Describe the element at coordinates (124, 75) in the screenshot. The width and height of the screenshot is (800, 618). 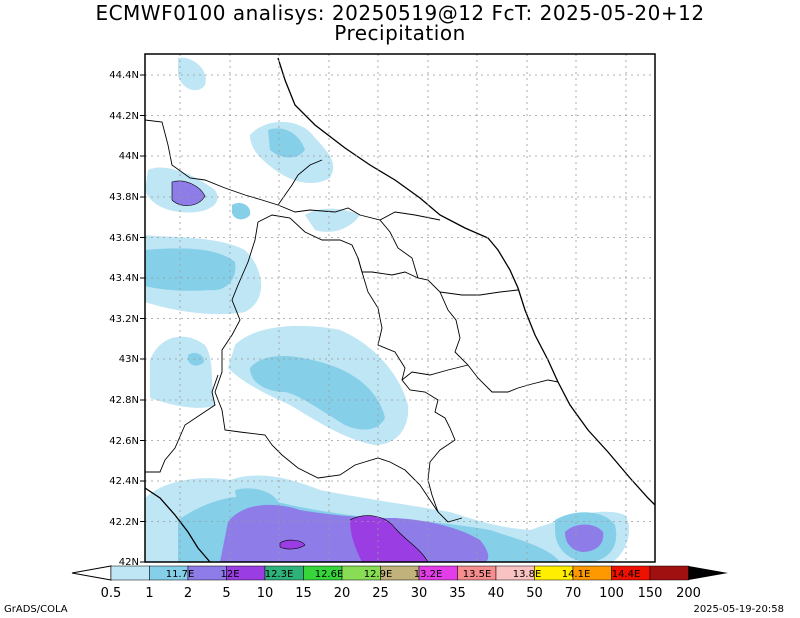
I see `lat-label: 44.4N` at that location.